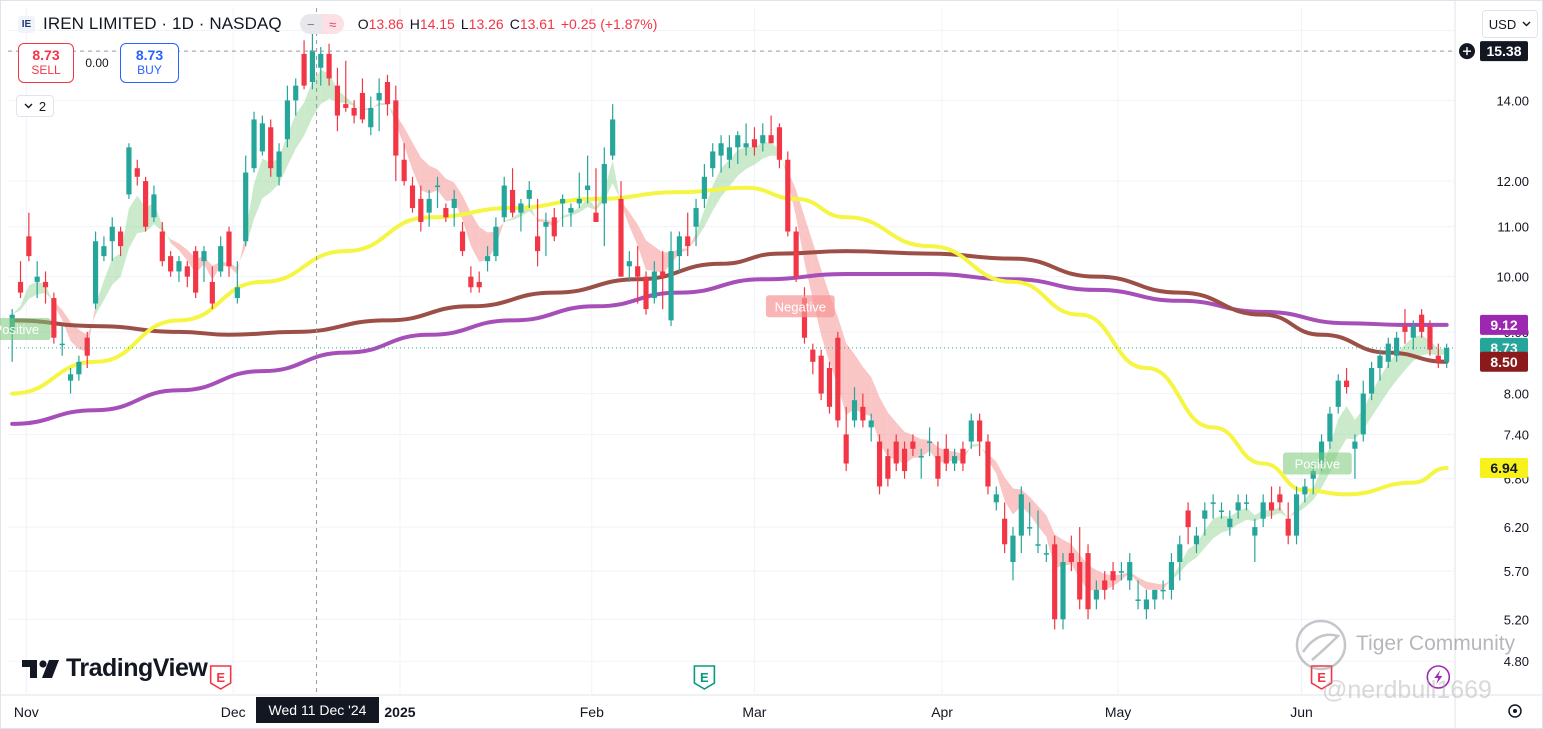  I want to click on high-label: H, so click(414, 24).